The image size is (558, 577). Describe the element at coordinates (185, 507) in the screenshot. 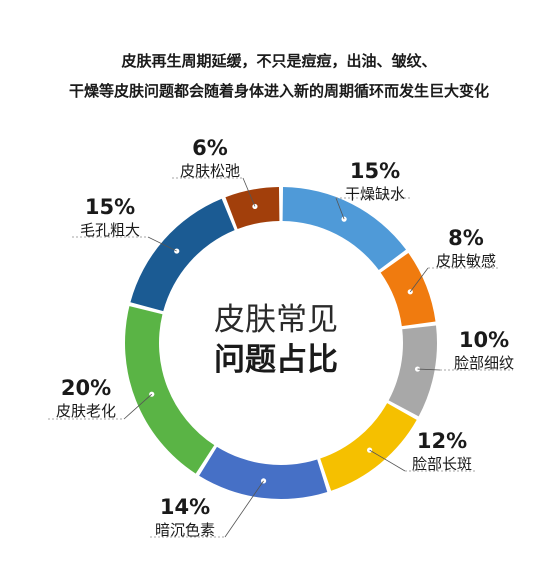

I see `data-label-percent: 14%` at that location.